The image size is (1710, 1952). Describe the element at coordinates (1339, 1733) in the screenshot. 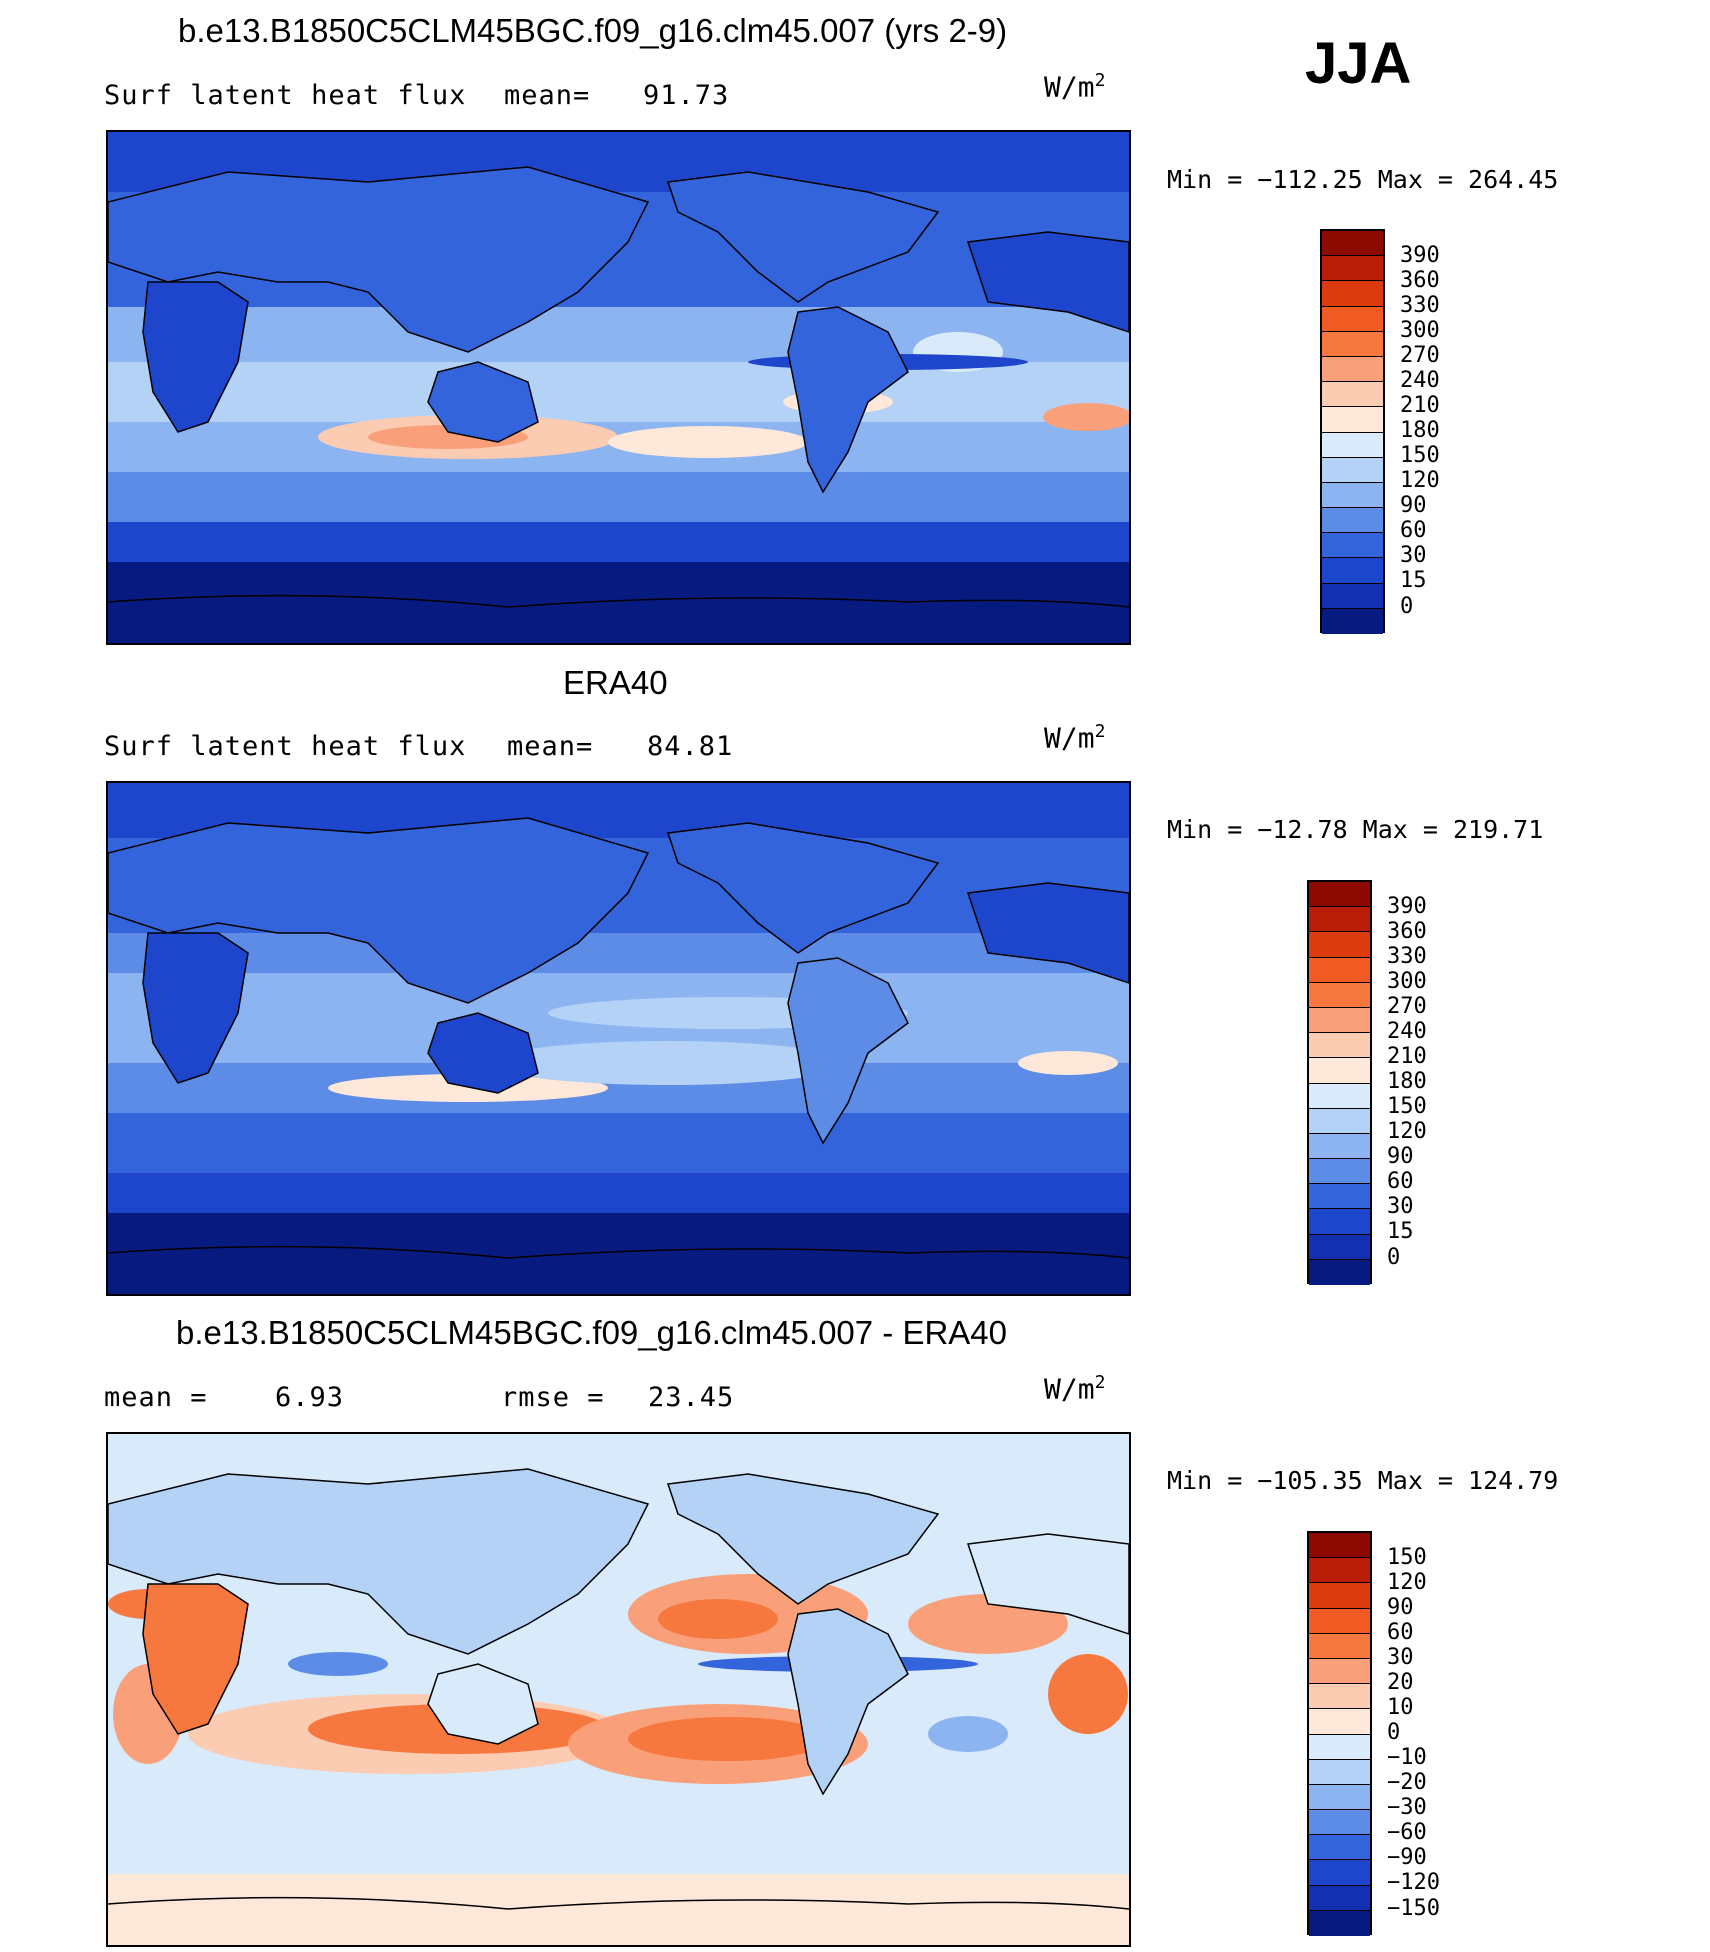

I see `panel3-colorbar` at that location.